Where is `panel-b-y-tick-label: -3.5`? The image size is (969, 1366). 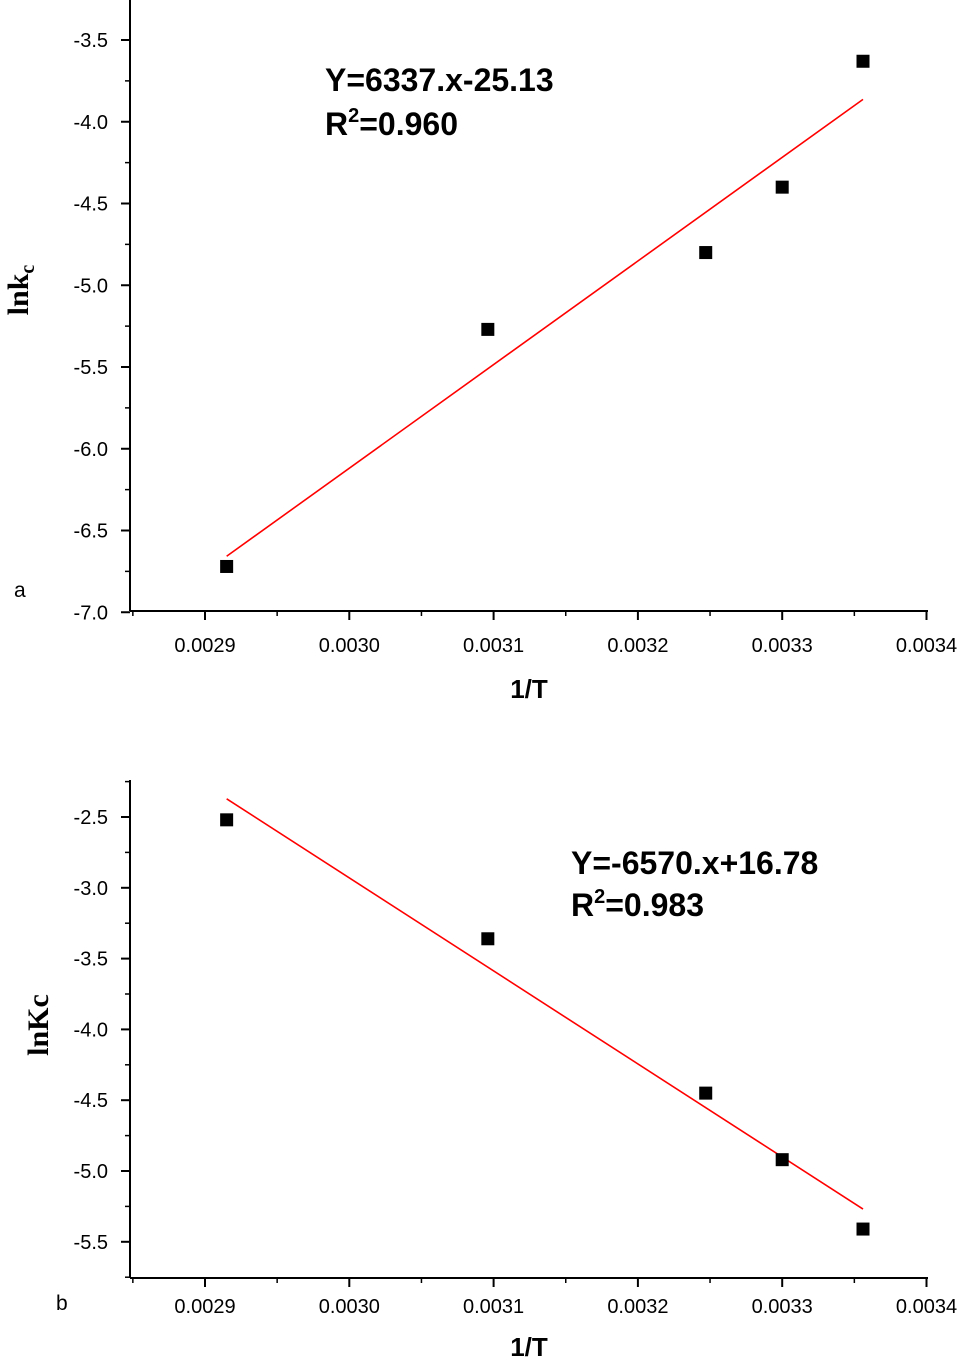
panel-b-y-tick-label: -3.5 is located at coordinates (91, 960).